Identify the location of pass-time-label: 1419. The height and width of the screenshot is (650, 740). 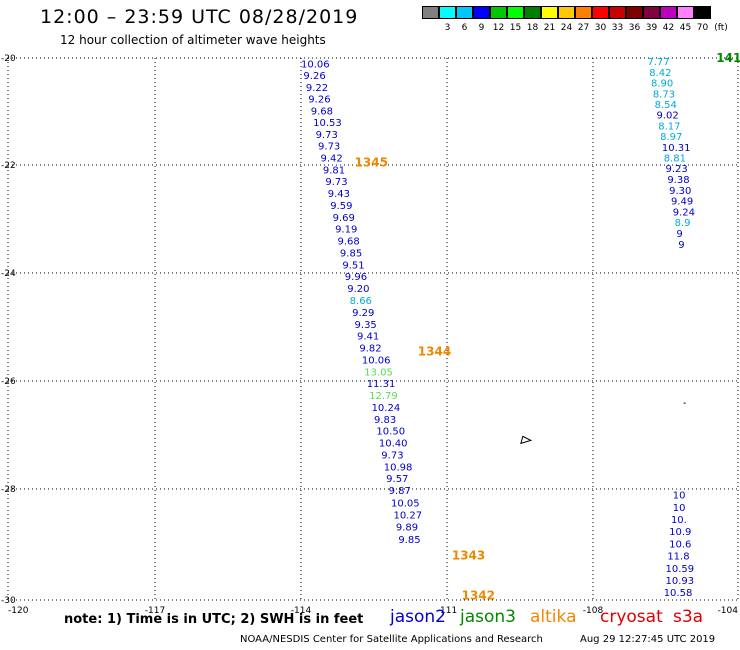
(728, 58).